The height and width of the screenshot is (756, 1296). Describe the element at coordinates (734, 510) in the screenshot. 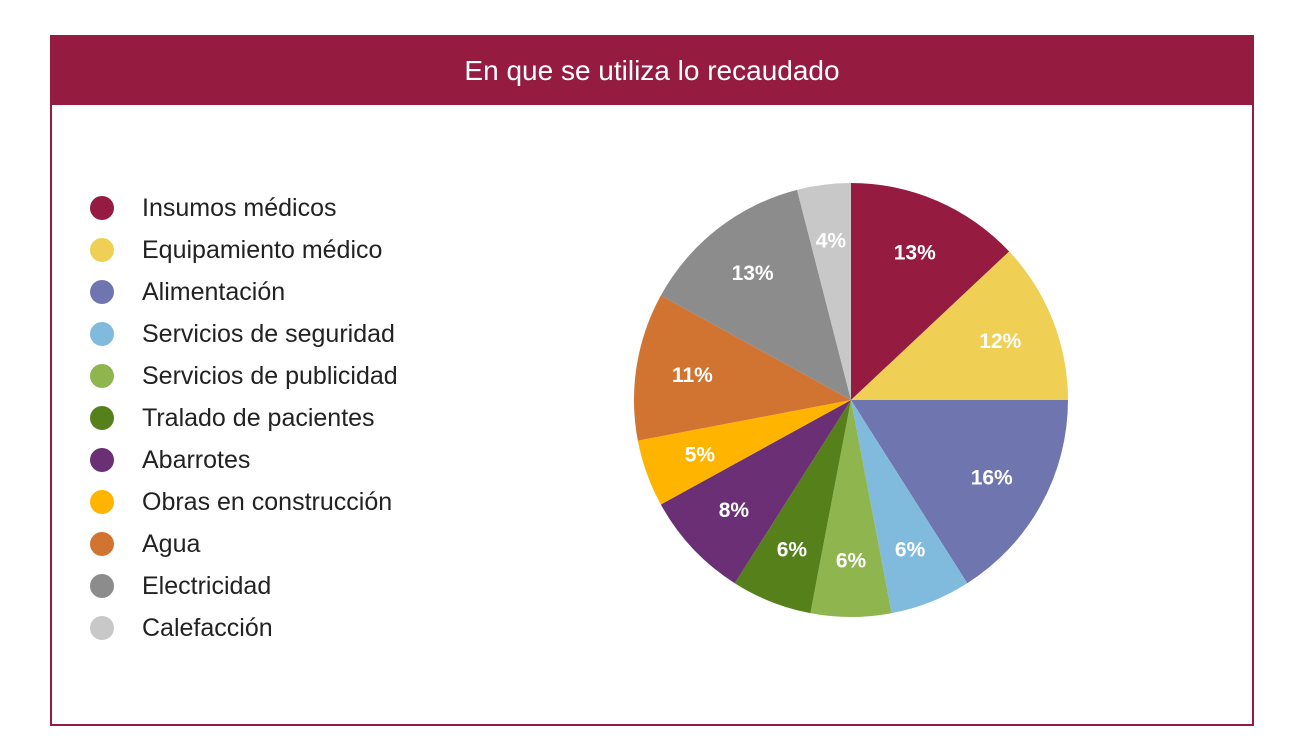

I see `slice-value-label: 8%` at that location.